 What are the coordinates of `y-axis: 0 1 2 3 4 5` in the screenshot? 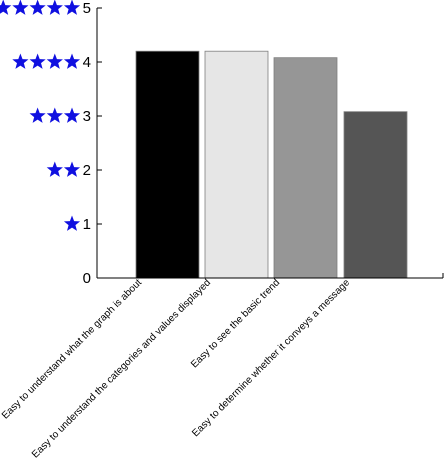 It's located at (92, 143).